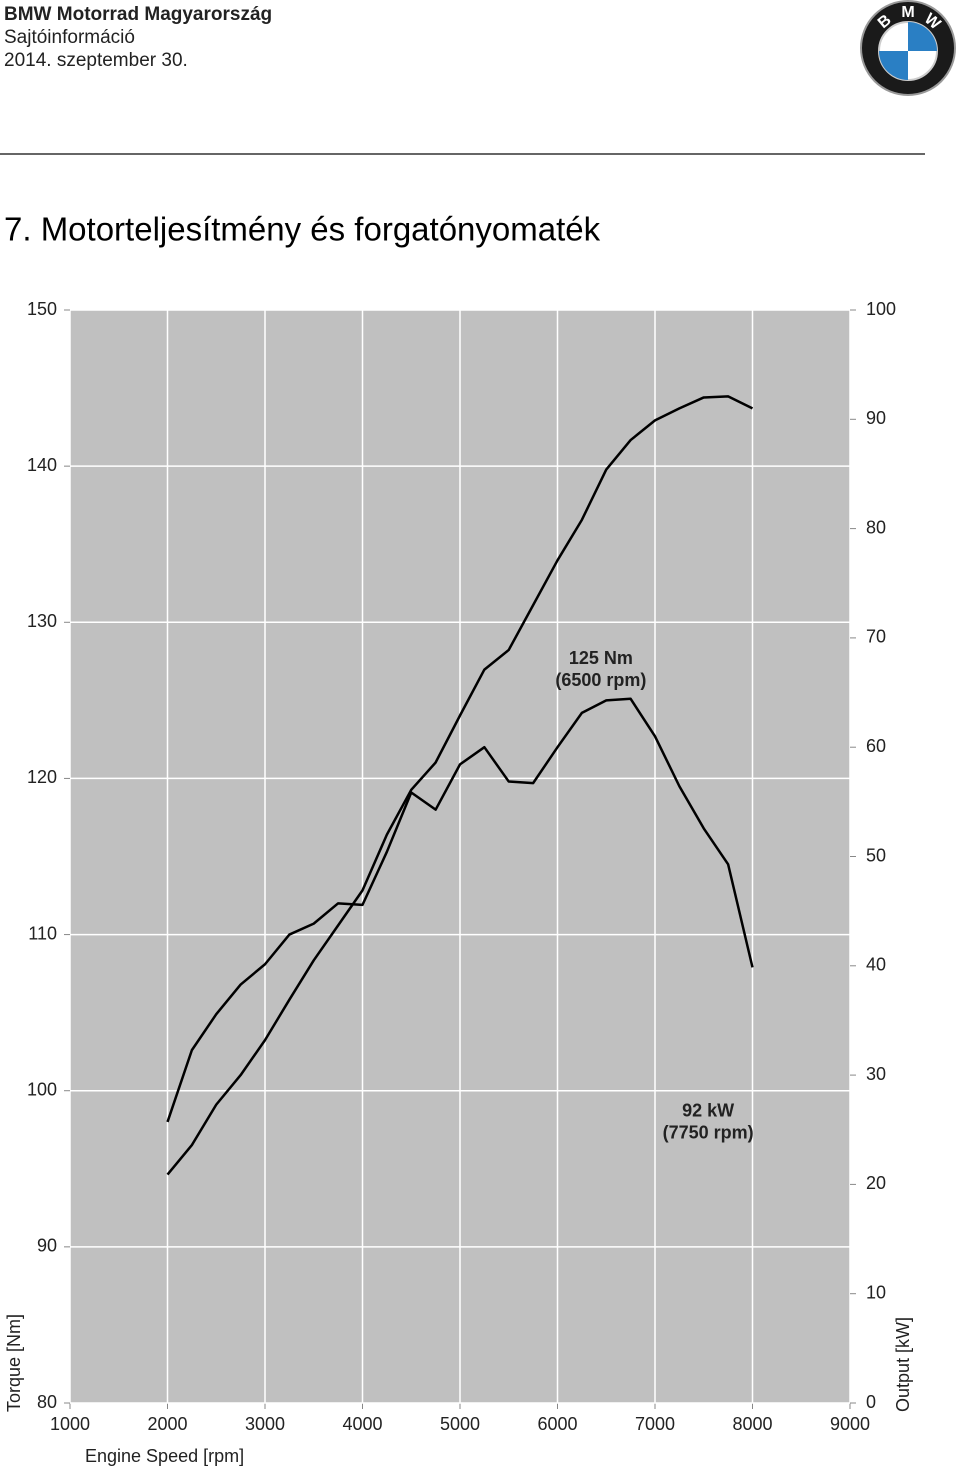  What do you see at coordinates (876, 418) in the screenshot?
I see `y2-tick-label: 90` at bounding box center [876, 418].